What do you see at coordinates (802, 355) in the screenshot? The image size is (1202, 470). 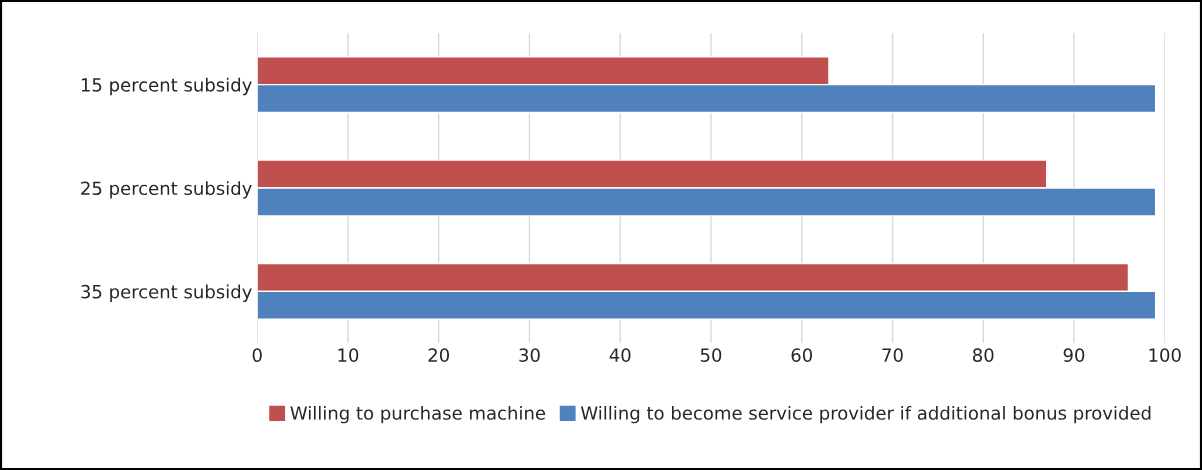 I see `x-tick-label: 60` at bounding box center [802, 355].